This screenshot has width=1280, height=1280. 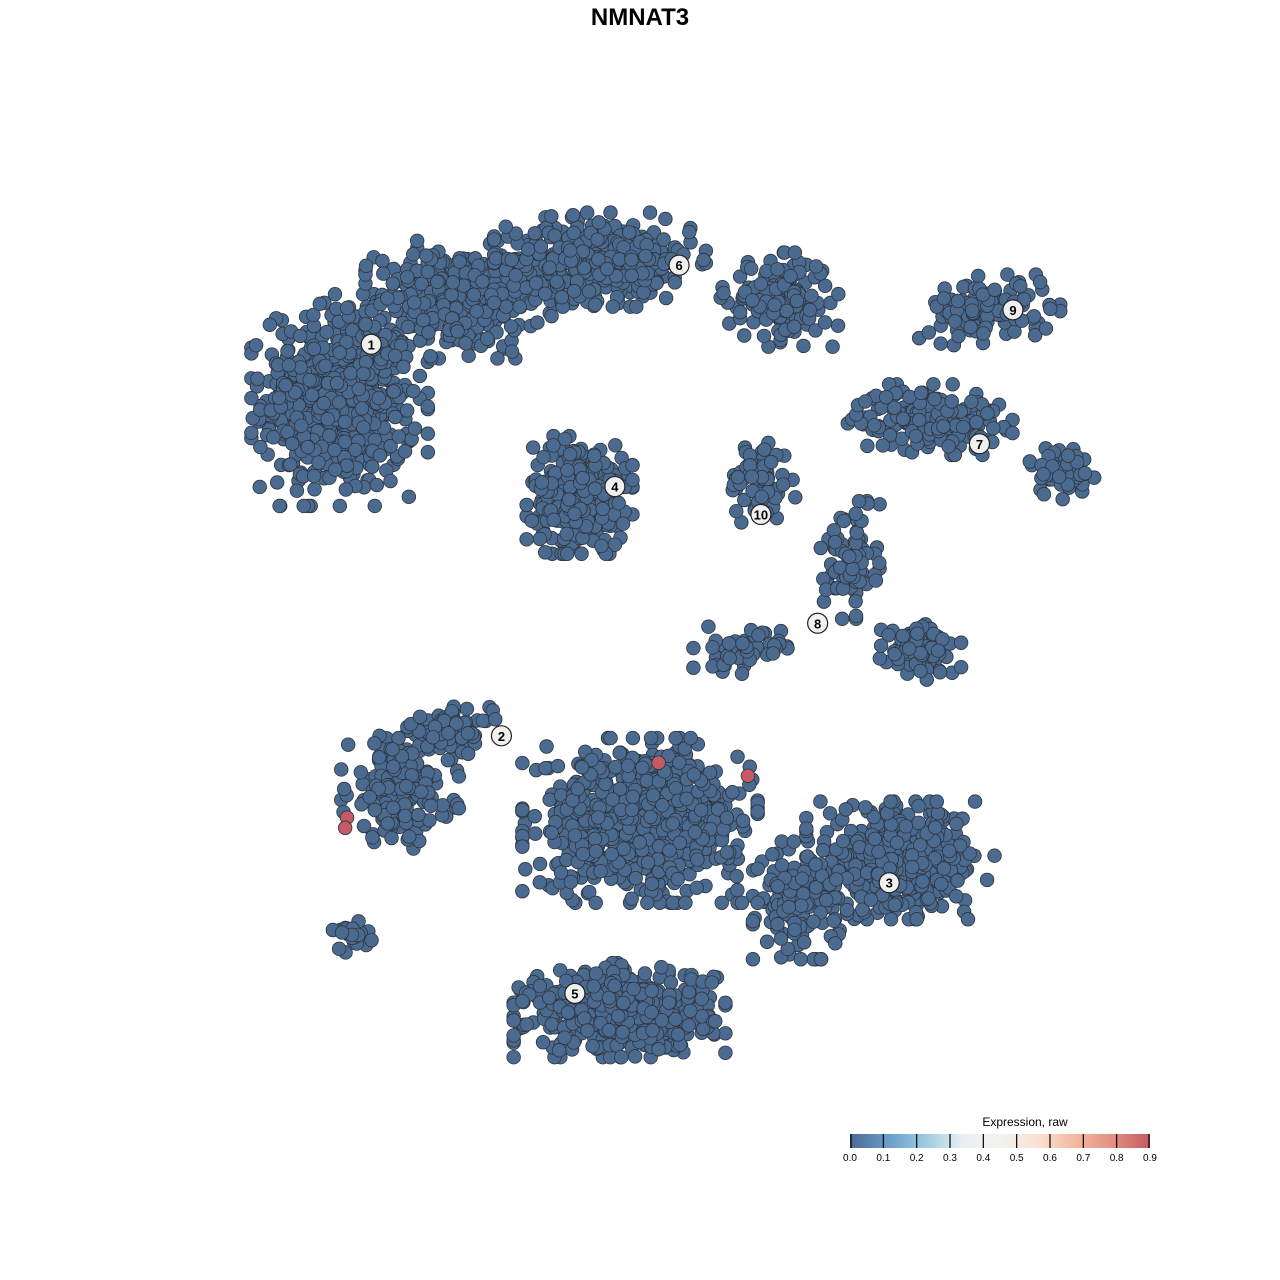 I want to click on cluster-label-text: 10, so click(x=761, y=514).